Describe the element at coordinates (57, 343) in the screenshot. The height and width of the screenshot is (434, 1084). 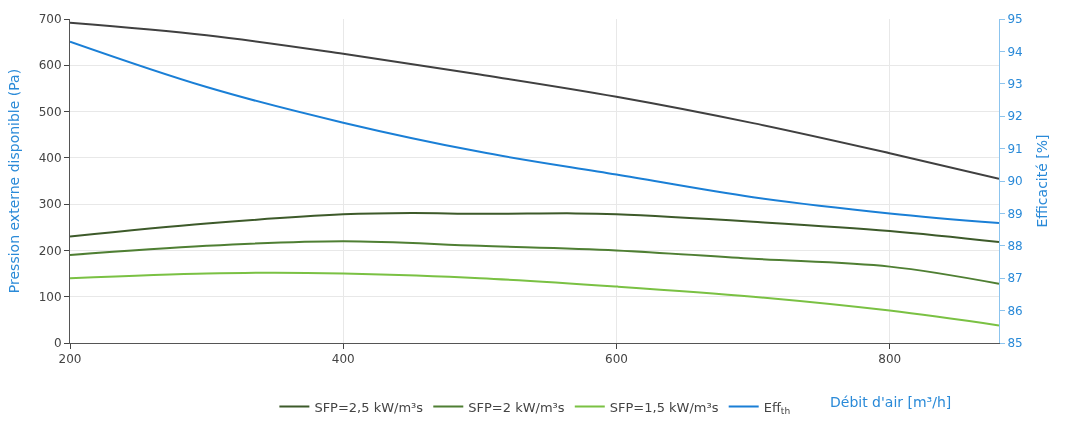
I see `y-tick-label: 0` at that location.